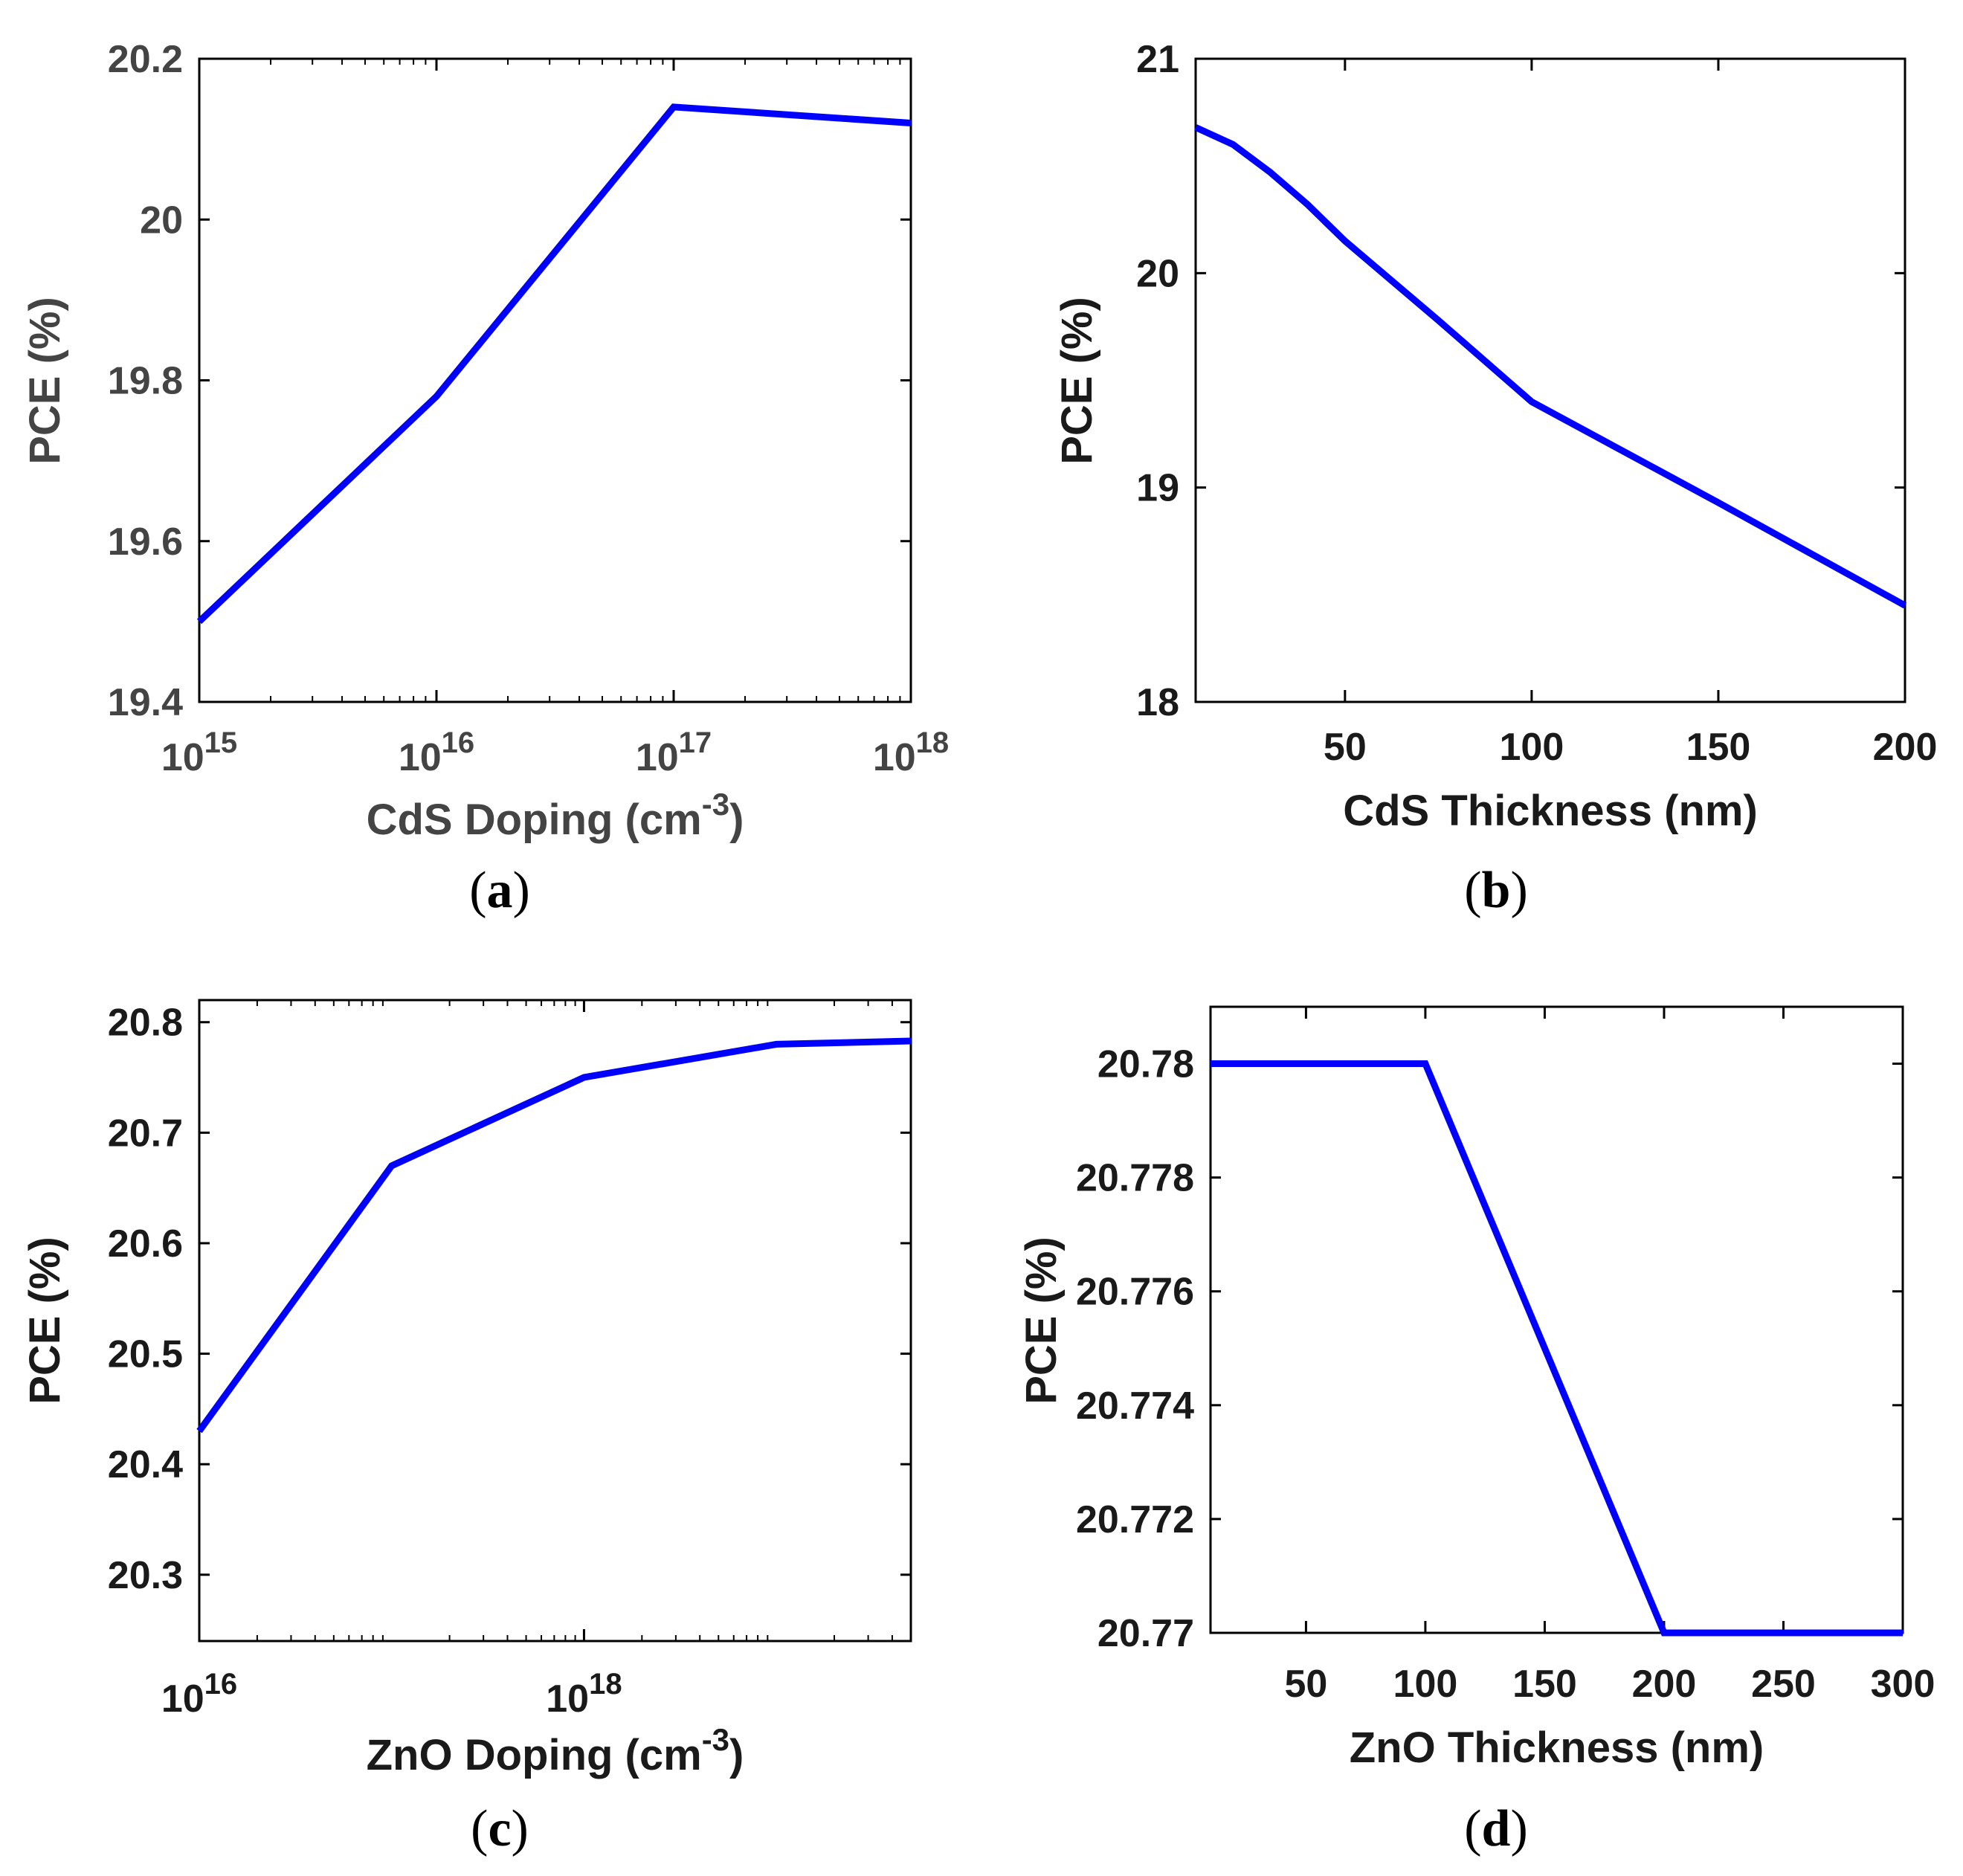  What do you see at coordinates (555, 1750) in the screenshot?
I see `x-axis-title: ZnO Doping (cm-3)` at bounding box center [555, 1750].